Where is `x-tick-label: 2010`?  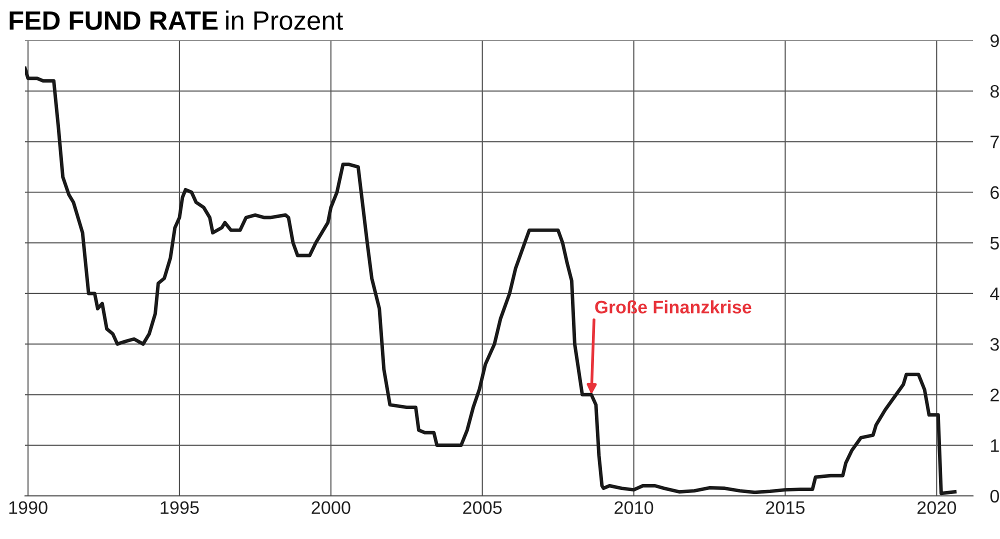 x-tick-label: 2010 is located at coordinates (634, 507).